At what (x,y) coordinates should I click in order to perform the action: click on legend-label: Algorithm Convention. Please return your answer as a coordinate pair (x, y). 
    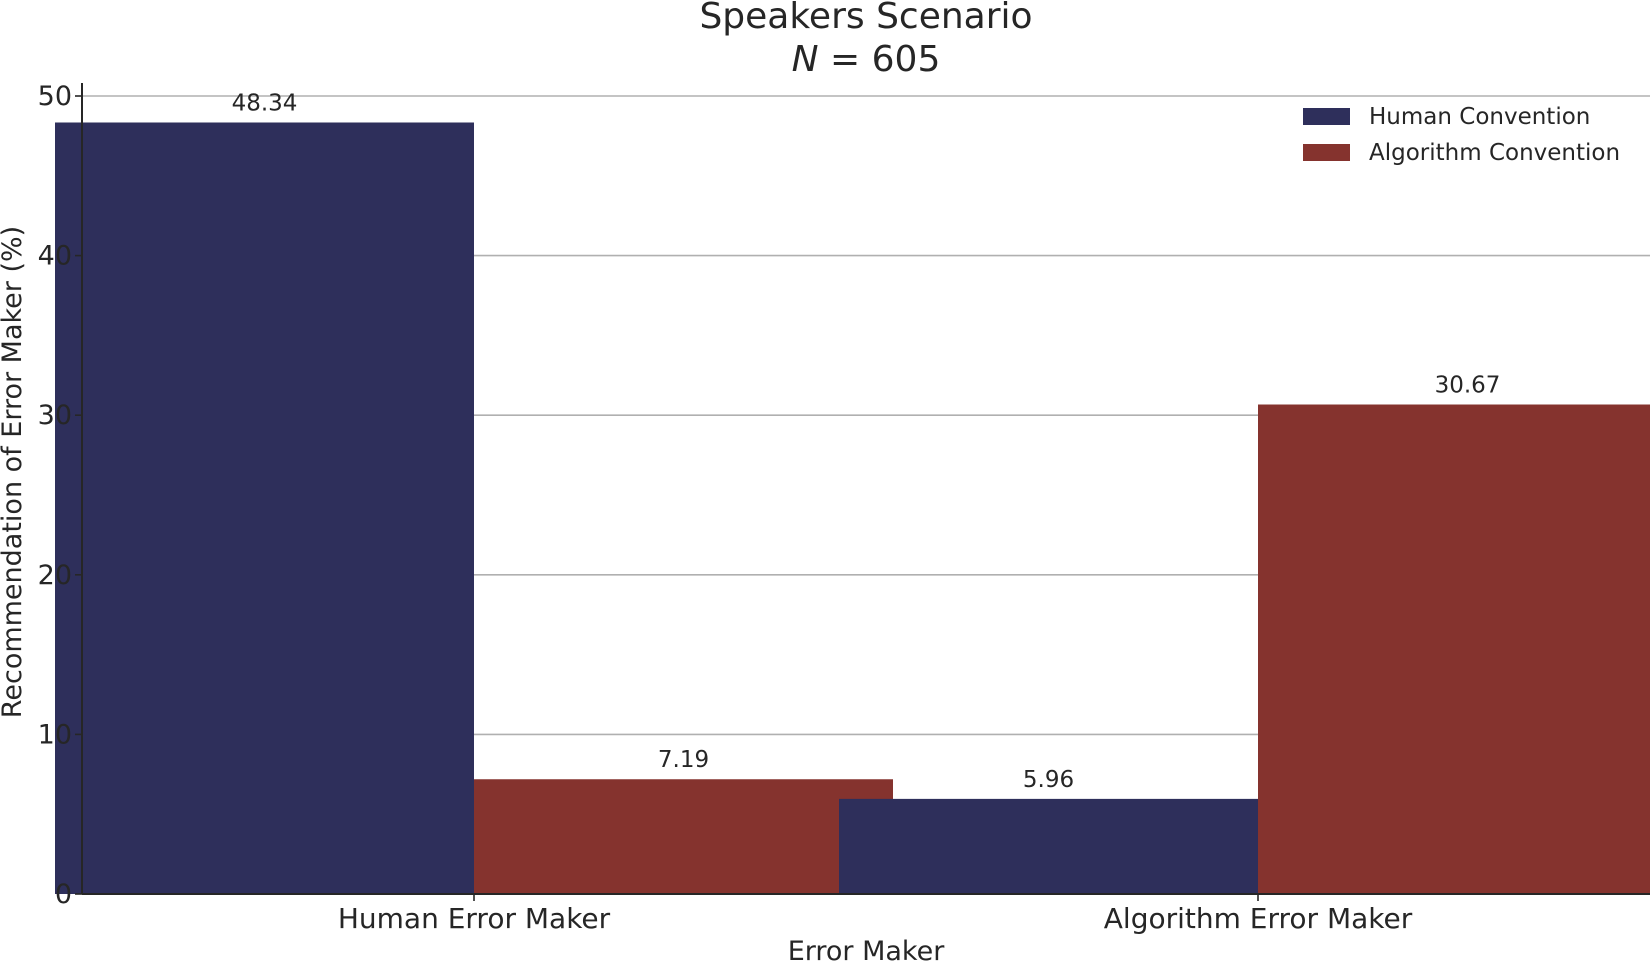
    Looking at the image, I should click on (1494, 153).